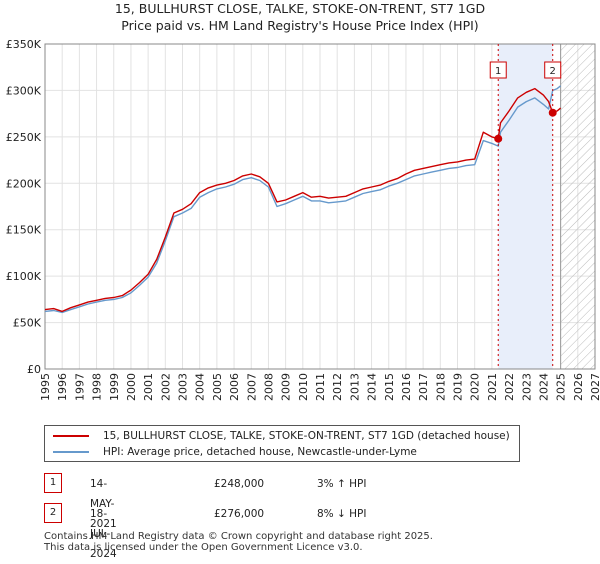 This screenshot has width=600, height=564. Describe the element at coordinates (543, 387) in the screenshot. I see `x-tick-label: 2024` at that location.